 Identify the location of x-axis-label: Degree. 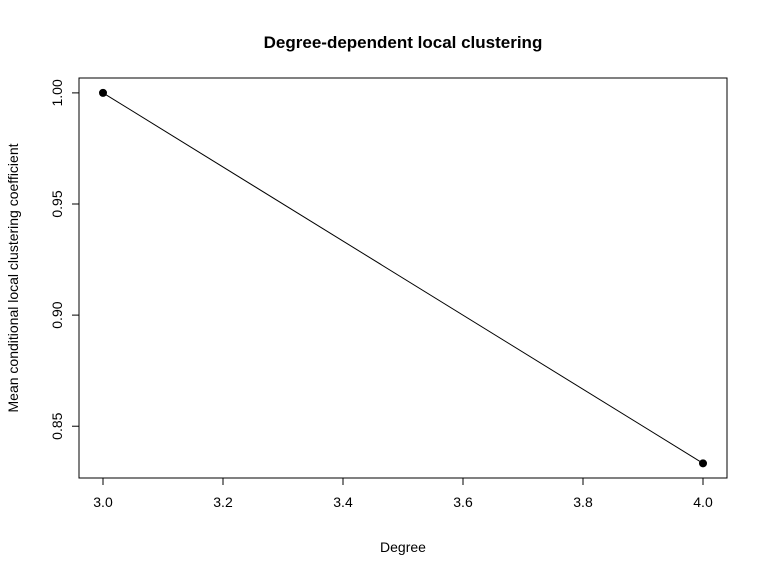
(403, 547).